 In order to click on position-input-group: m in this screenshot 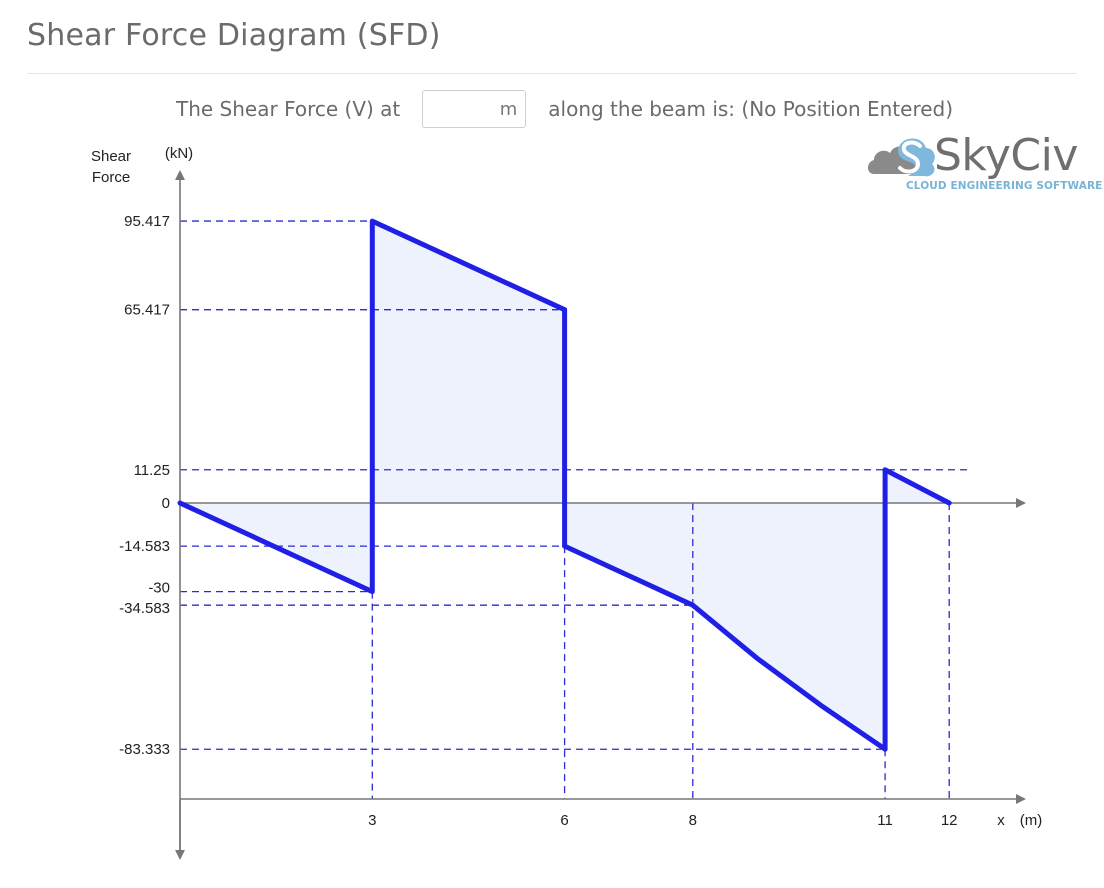, I will do `click(474, 109)`.